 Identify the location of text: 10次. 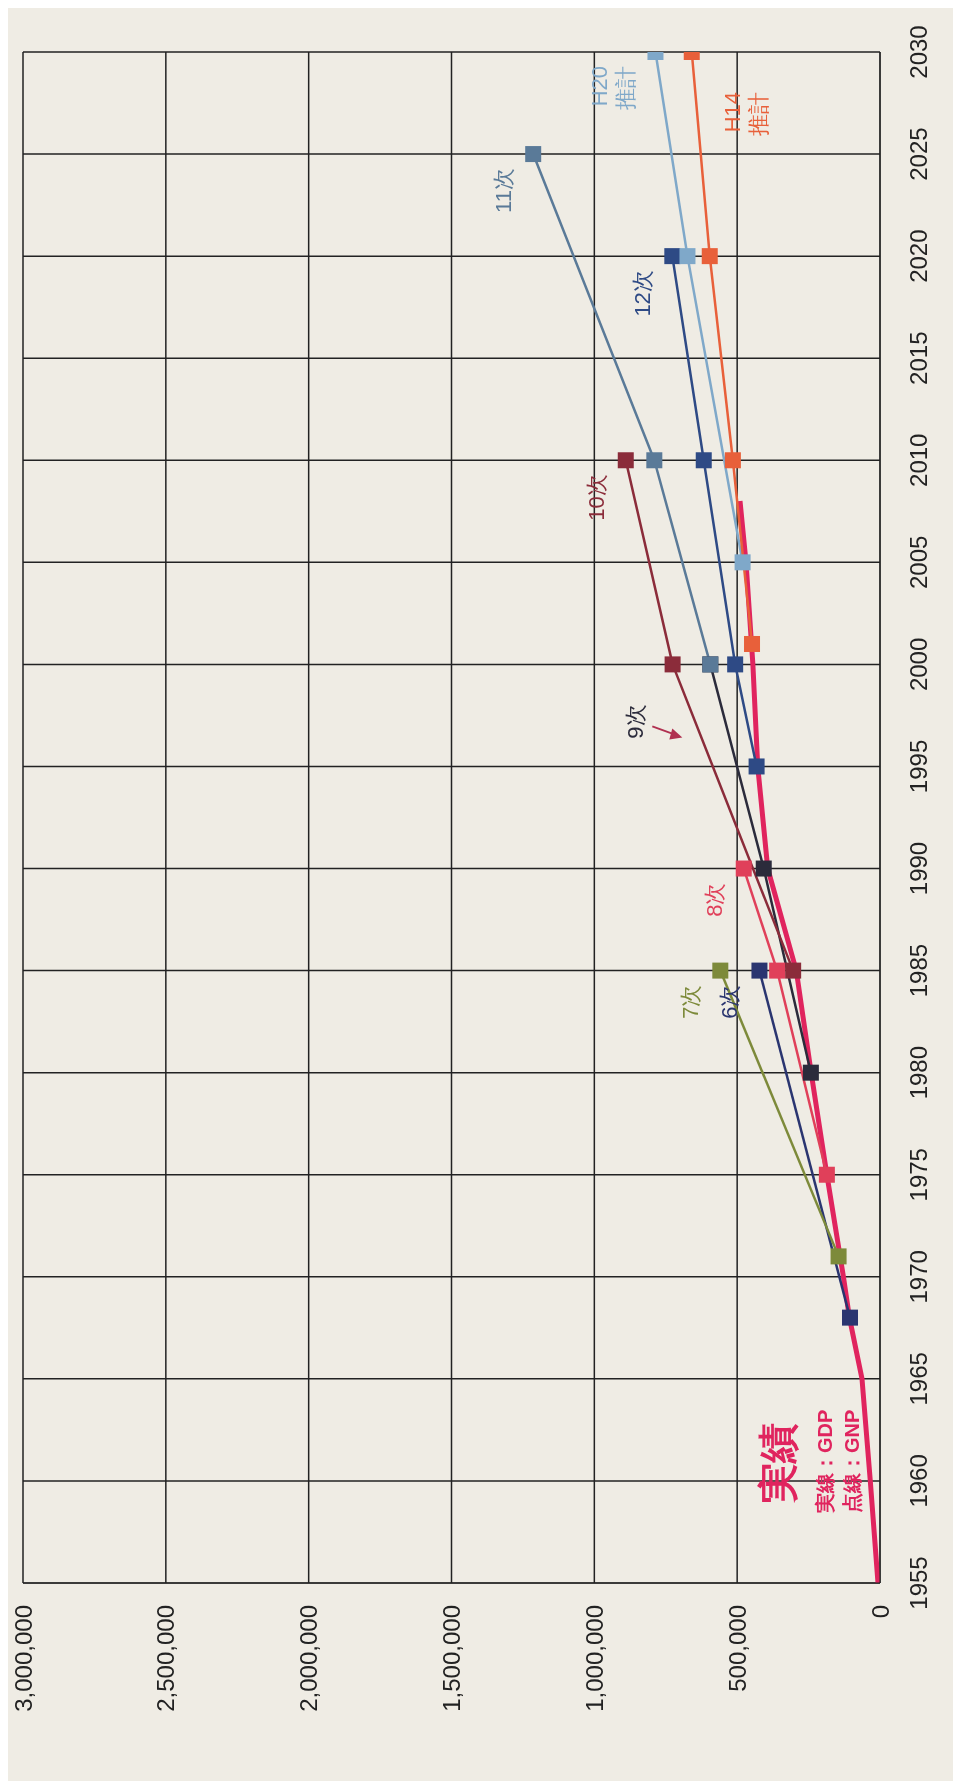
(596, 497).